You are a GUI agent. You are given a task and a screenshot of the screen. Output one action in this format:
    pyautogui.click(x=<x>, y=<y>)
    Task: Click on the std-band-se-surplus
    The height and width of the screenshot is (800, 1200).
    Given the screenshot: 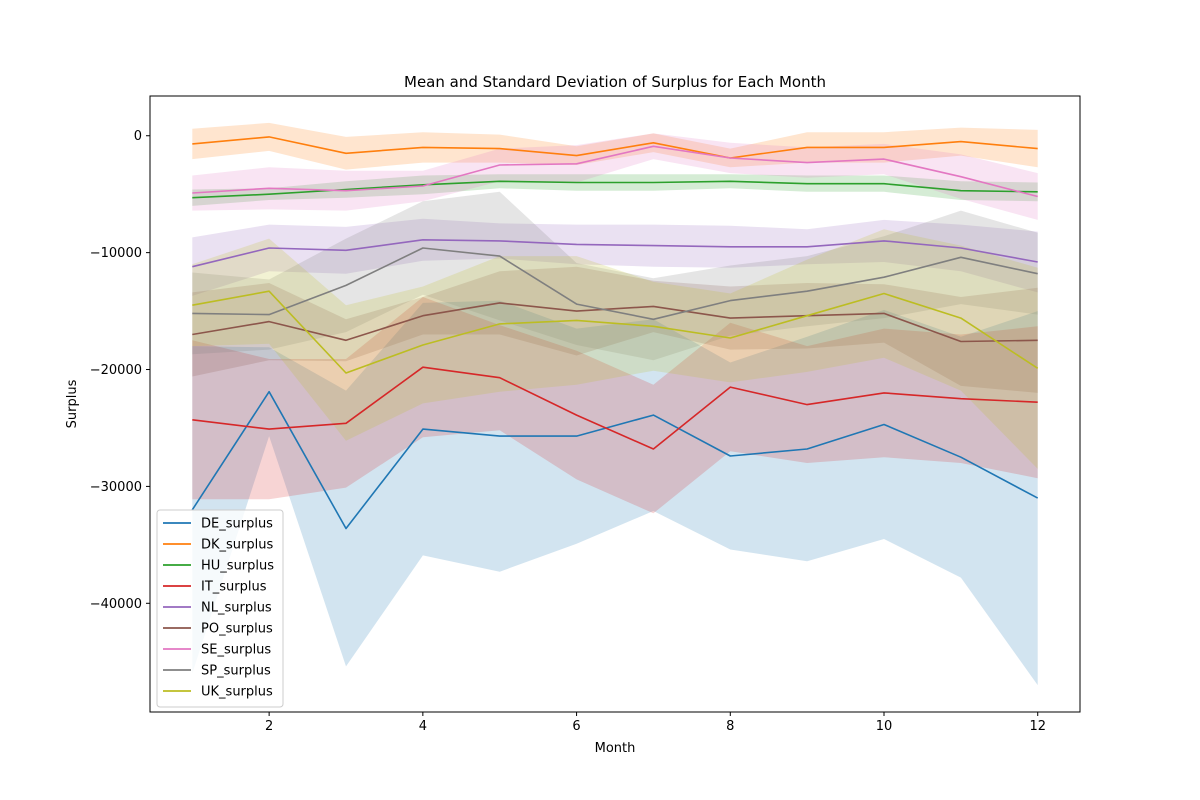 What is the action you would take?
    pyautogui.click(x=615, y=176)
    